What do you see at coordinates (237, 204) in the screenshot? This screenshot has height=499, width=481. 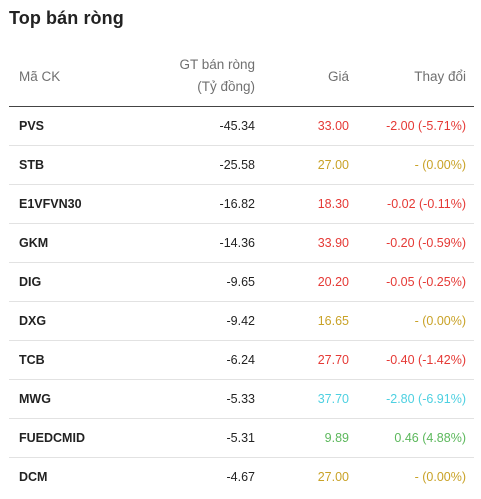 I see `net-sell-value: -16.82` at bounding box center [237, 204].